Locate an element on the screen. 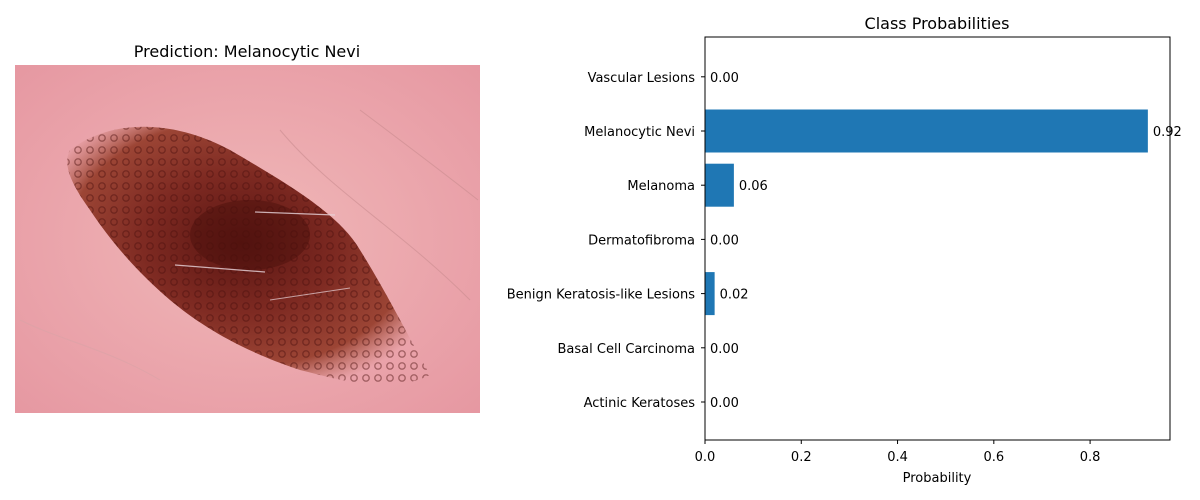  y-tick-label: Actinic Keratoses is located at coordinates (640, 403).